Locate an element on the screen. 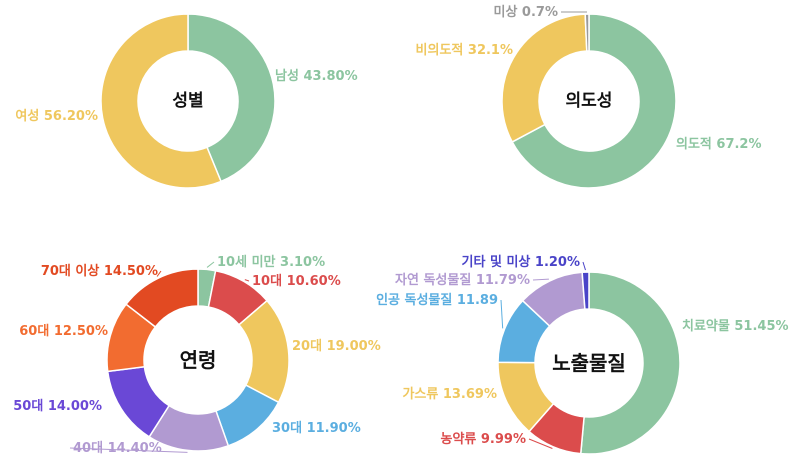  data-label-70대-이상: 70대 이상 14.50% is located at coordinates (99, 271).